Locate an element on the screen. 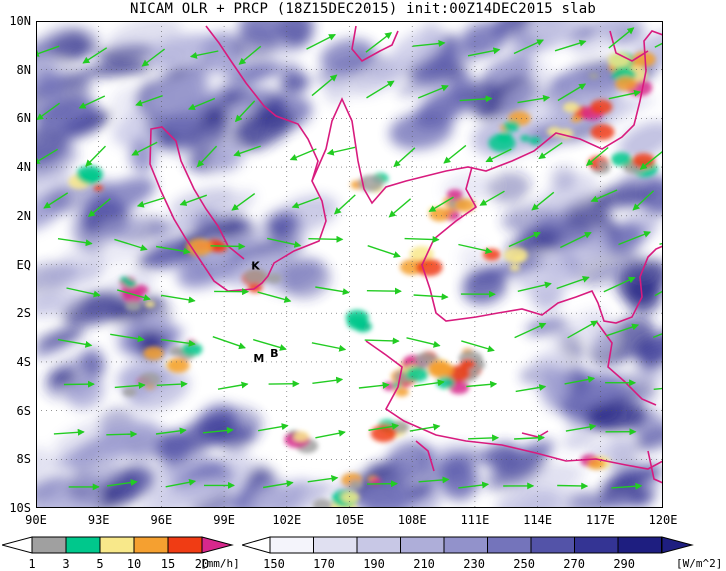 The width and height of the screenshot is (726, 571). olr-tick-label: 150 is located at coordinates (274, 564).